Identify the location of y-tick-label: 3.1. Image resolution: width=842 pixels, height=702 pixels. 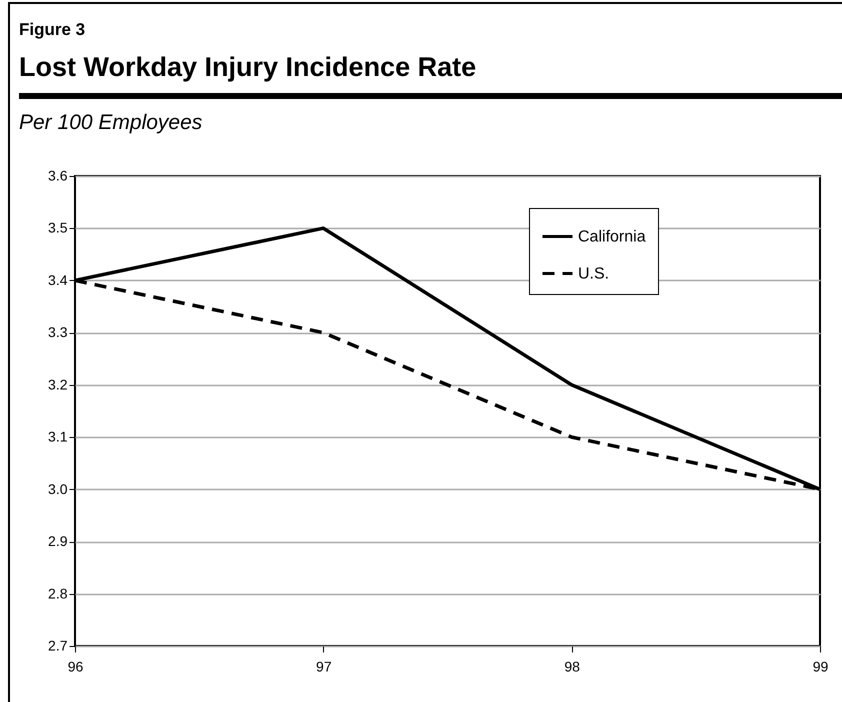
(58, 436).